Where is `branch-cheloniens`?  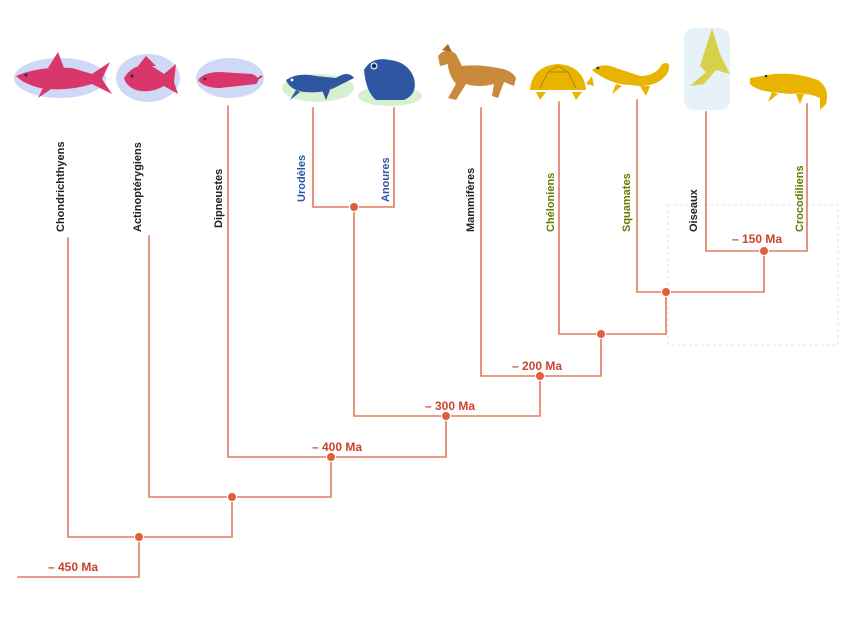 branch-cheloniens is located at coordinates (580, 218).